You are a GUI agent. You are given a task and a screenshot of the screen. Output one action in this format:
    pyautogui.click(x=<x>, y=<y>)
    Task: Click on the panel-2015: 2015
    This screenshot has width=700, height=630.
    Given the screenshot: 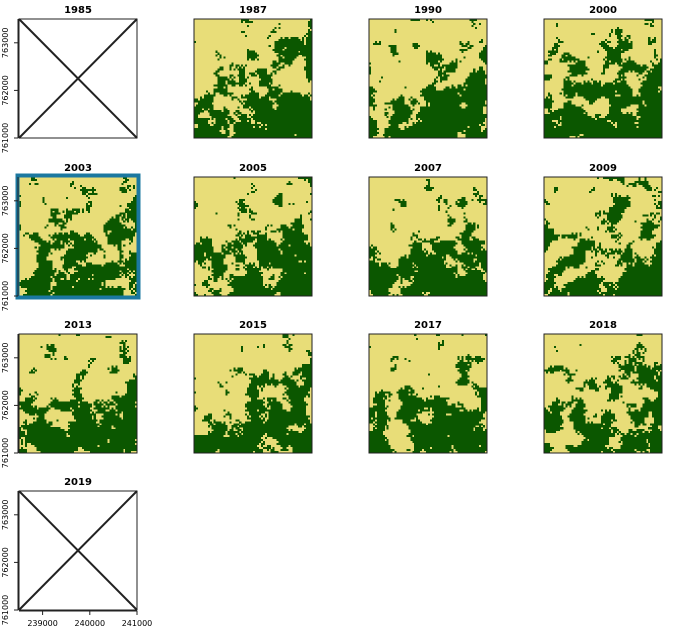 What is the action you would take?
    pyautogui.click(x=253, y=387)
    